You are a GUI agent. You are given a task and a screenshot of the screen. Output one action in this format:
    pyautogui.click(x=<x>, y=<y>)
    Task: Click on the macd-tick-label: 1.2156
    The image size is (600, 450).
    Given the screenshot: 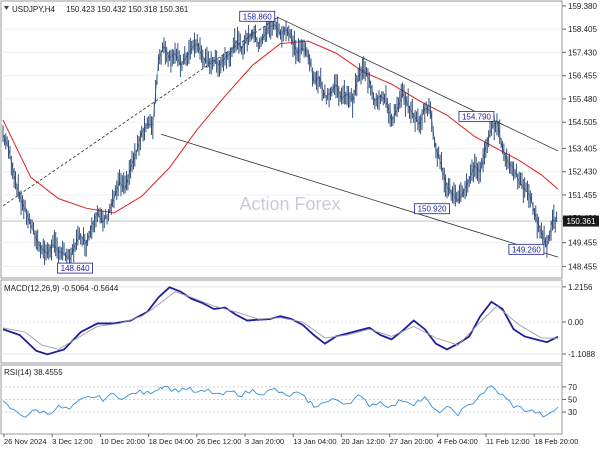 What is the action you would take?
    pyautogui.click(x=580, y=287)
    